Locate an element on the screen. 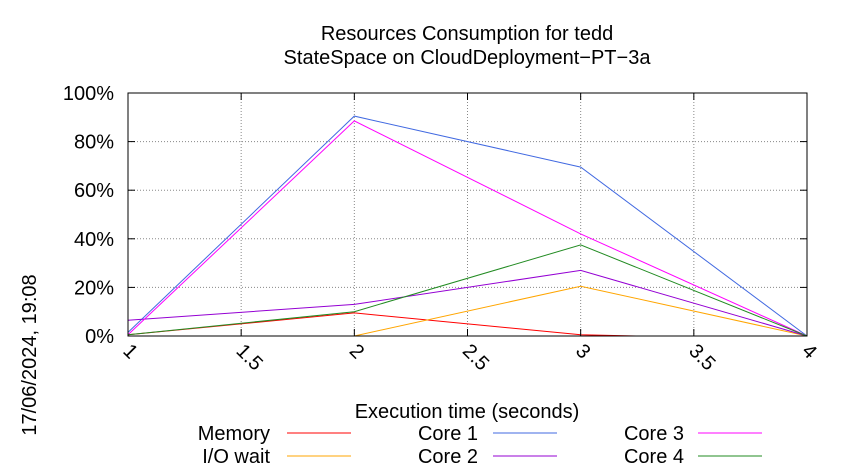 This screenshot has width=850, height=475. x-tick-label: 2.5 is located at coordinates (475, 357).